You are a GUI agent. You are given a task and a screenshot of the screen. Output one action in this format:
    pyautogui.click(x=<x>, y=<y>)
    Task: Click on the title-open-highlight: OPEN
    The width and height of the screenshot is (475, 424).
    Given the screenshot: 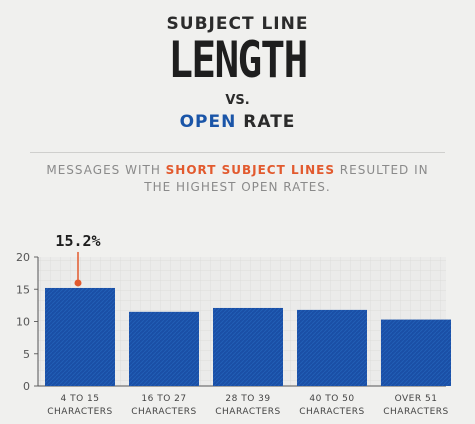 What is the action you would take?
    pyautogui.click(x=208, y=122)
    